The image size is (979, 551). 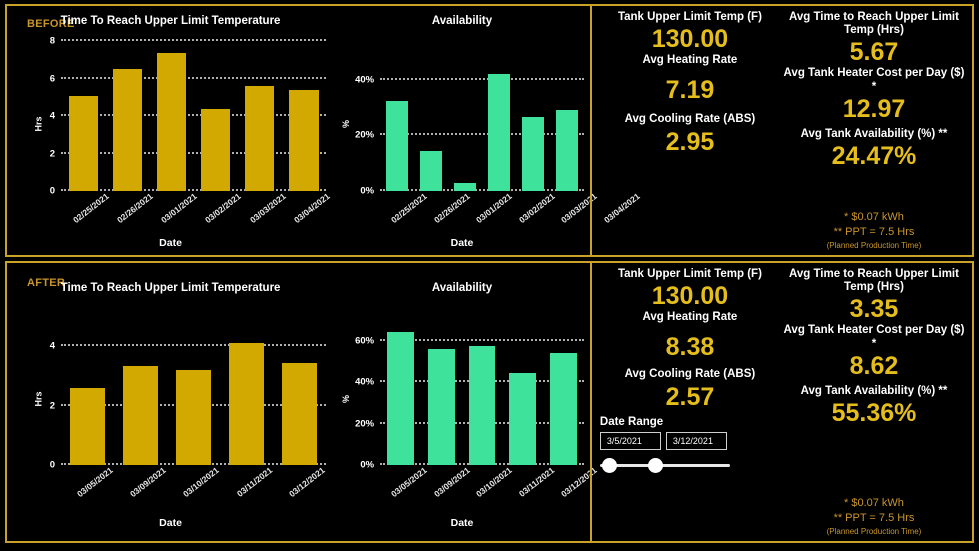 I want to click on x-axis-label: Date, so click(x=170, y=243).